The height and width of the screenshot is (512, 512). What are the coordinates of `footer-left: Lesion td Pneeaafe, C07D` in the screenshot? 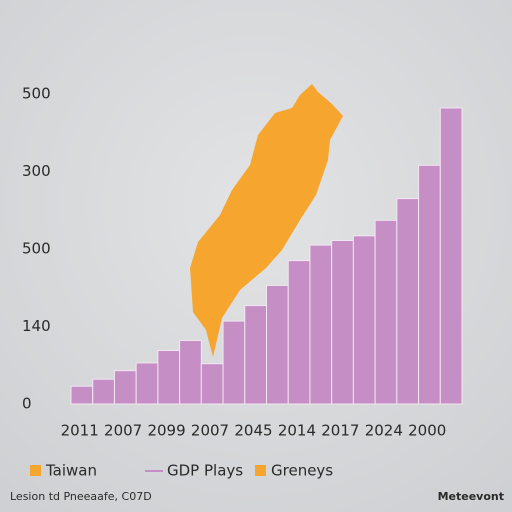 It's located at (81, 496).